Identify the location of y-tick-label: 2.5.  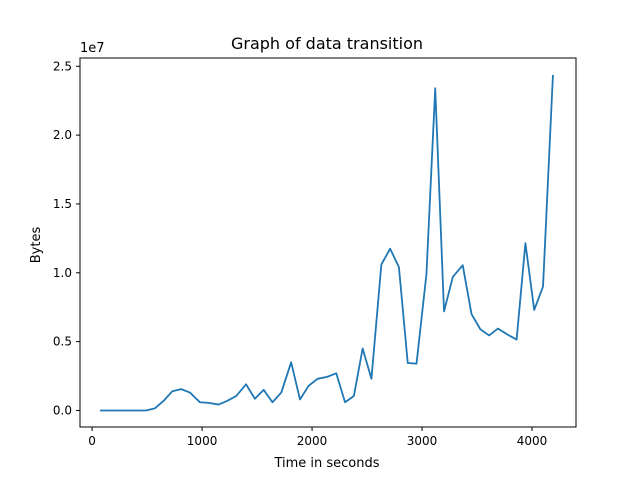
(62, 66).